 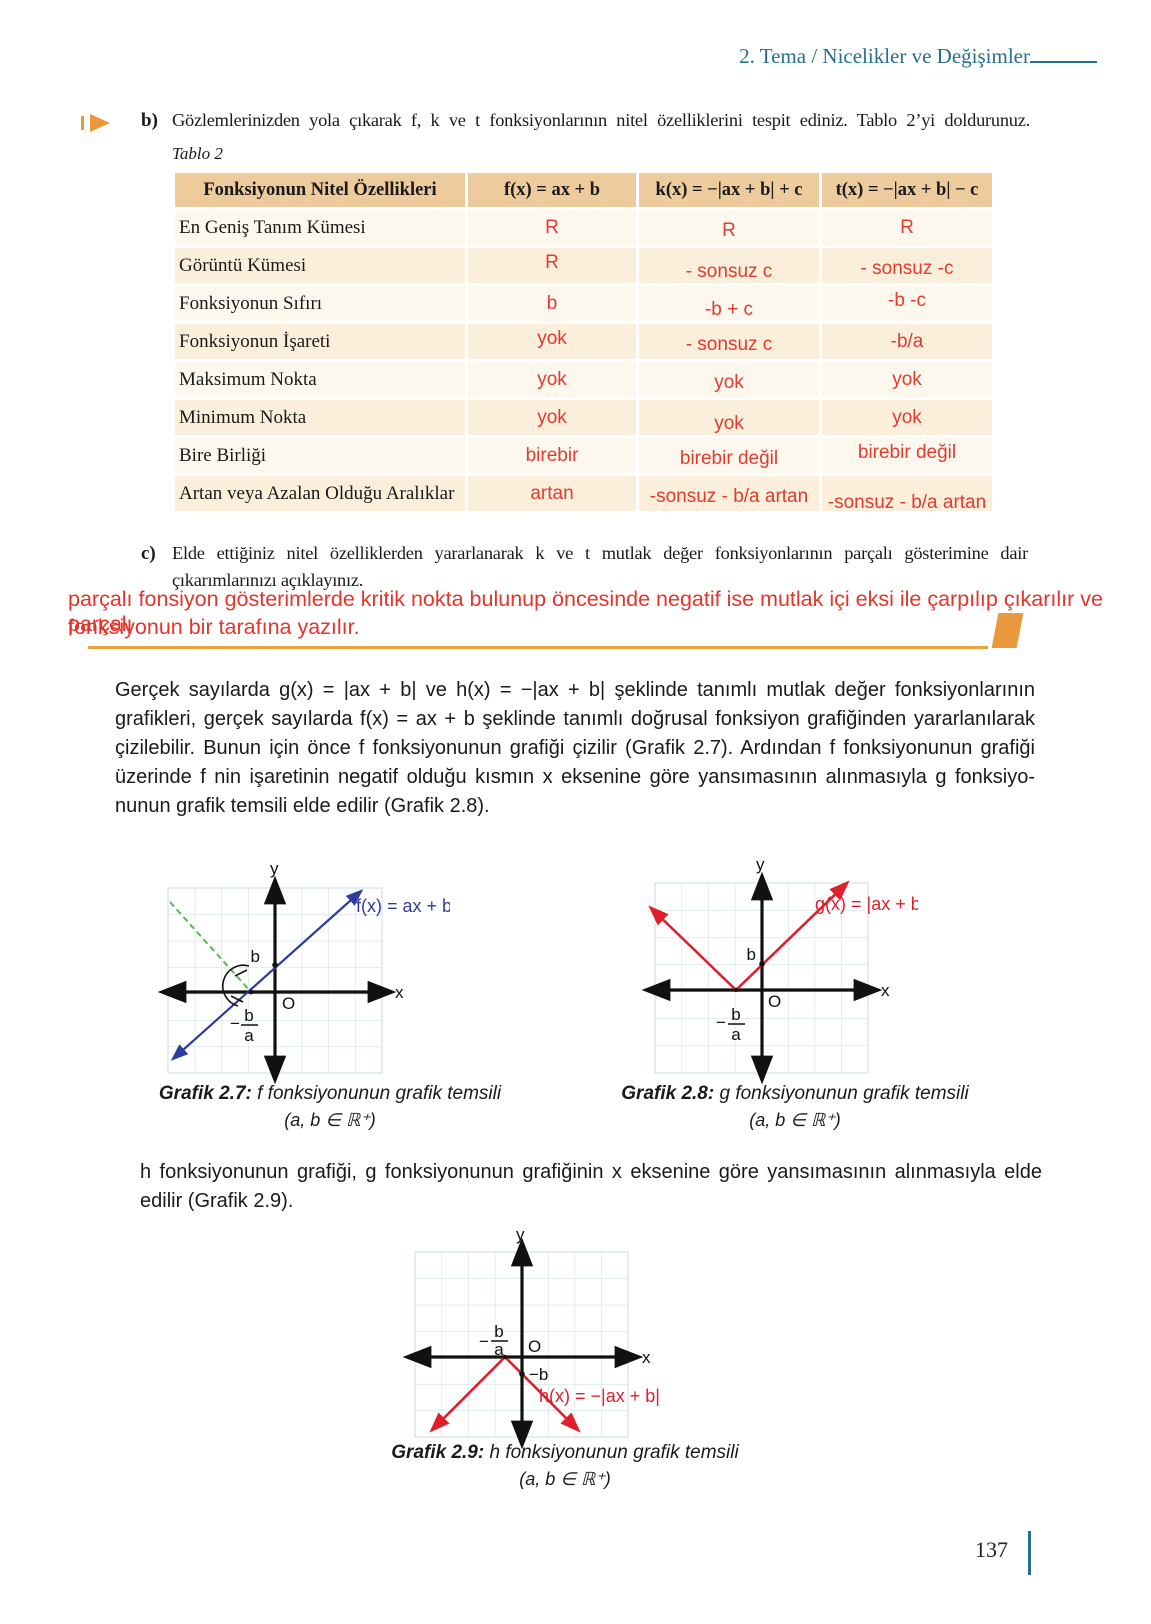 I want to click on handwritten-note-line2: fonksiyonun bir tarafına yazılır., so click(x=214, y=627).